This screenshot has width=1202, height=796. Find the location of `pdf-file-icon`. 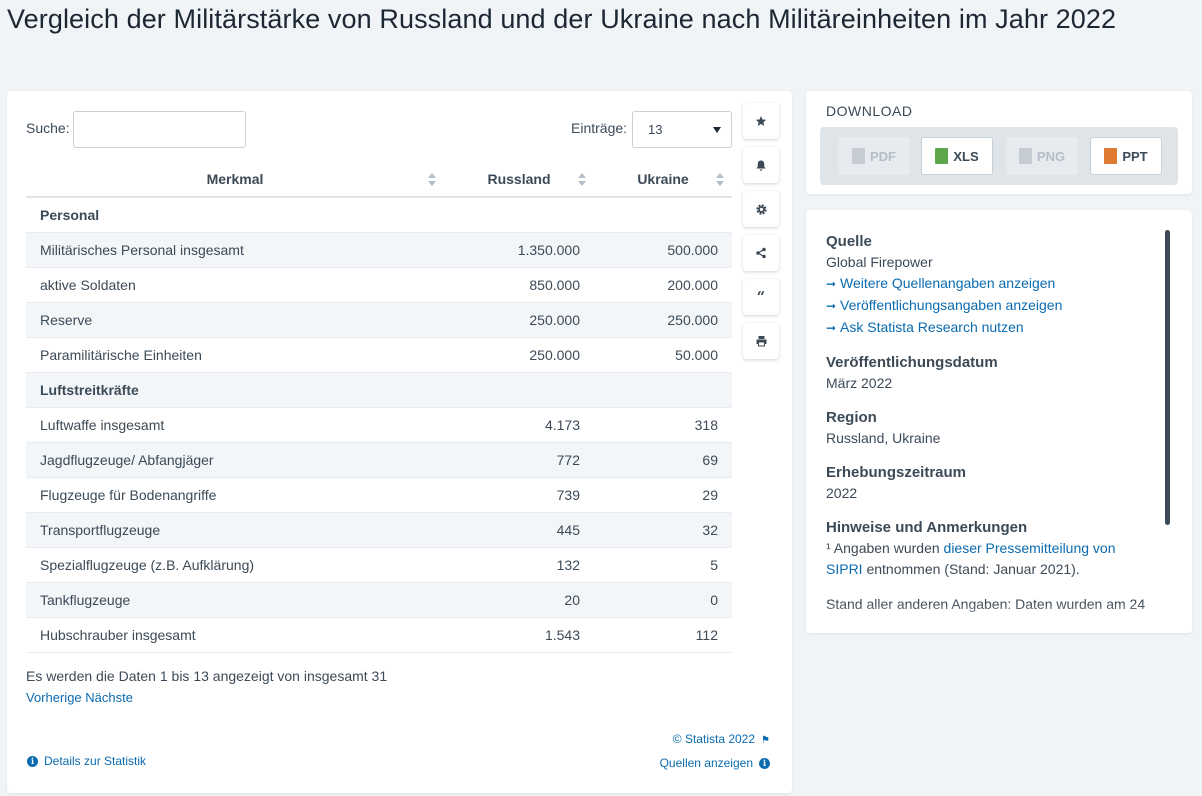

pdf-file-icon is located at coordinates (858, 156).